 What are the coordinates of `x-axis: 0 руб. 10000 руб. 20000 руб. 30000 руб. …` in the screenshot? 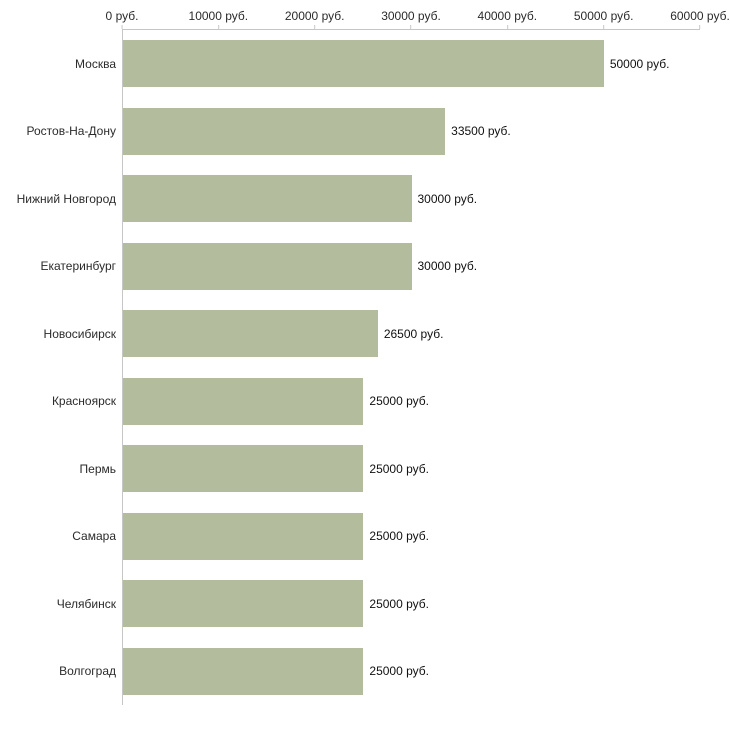 It's located at (365, 15).